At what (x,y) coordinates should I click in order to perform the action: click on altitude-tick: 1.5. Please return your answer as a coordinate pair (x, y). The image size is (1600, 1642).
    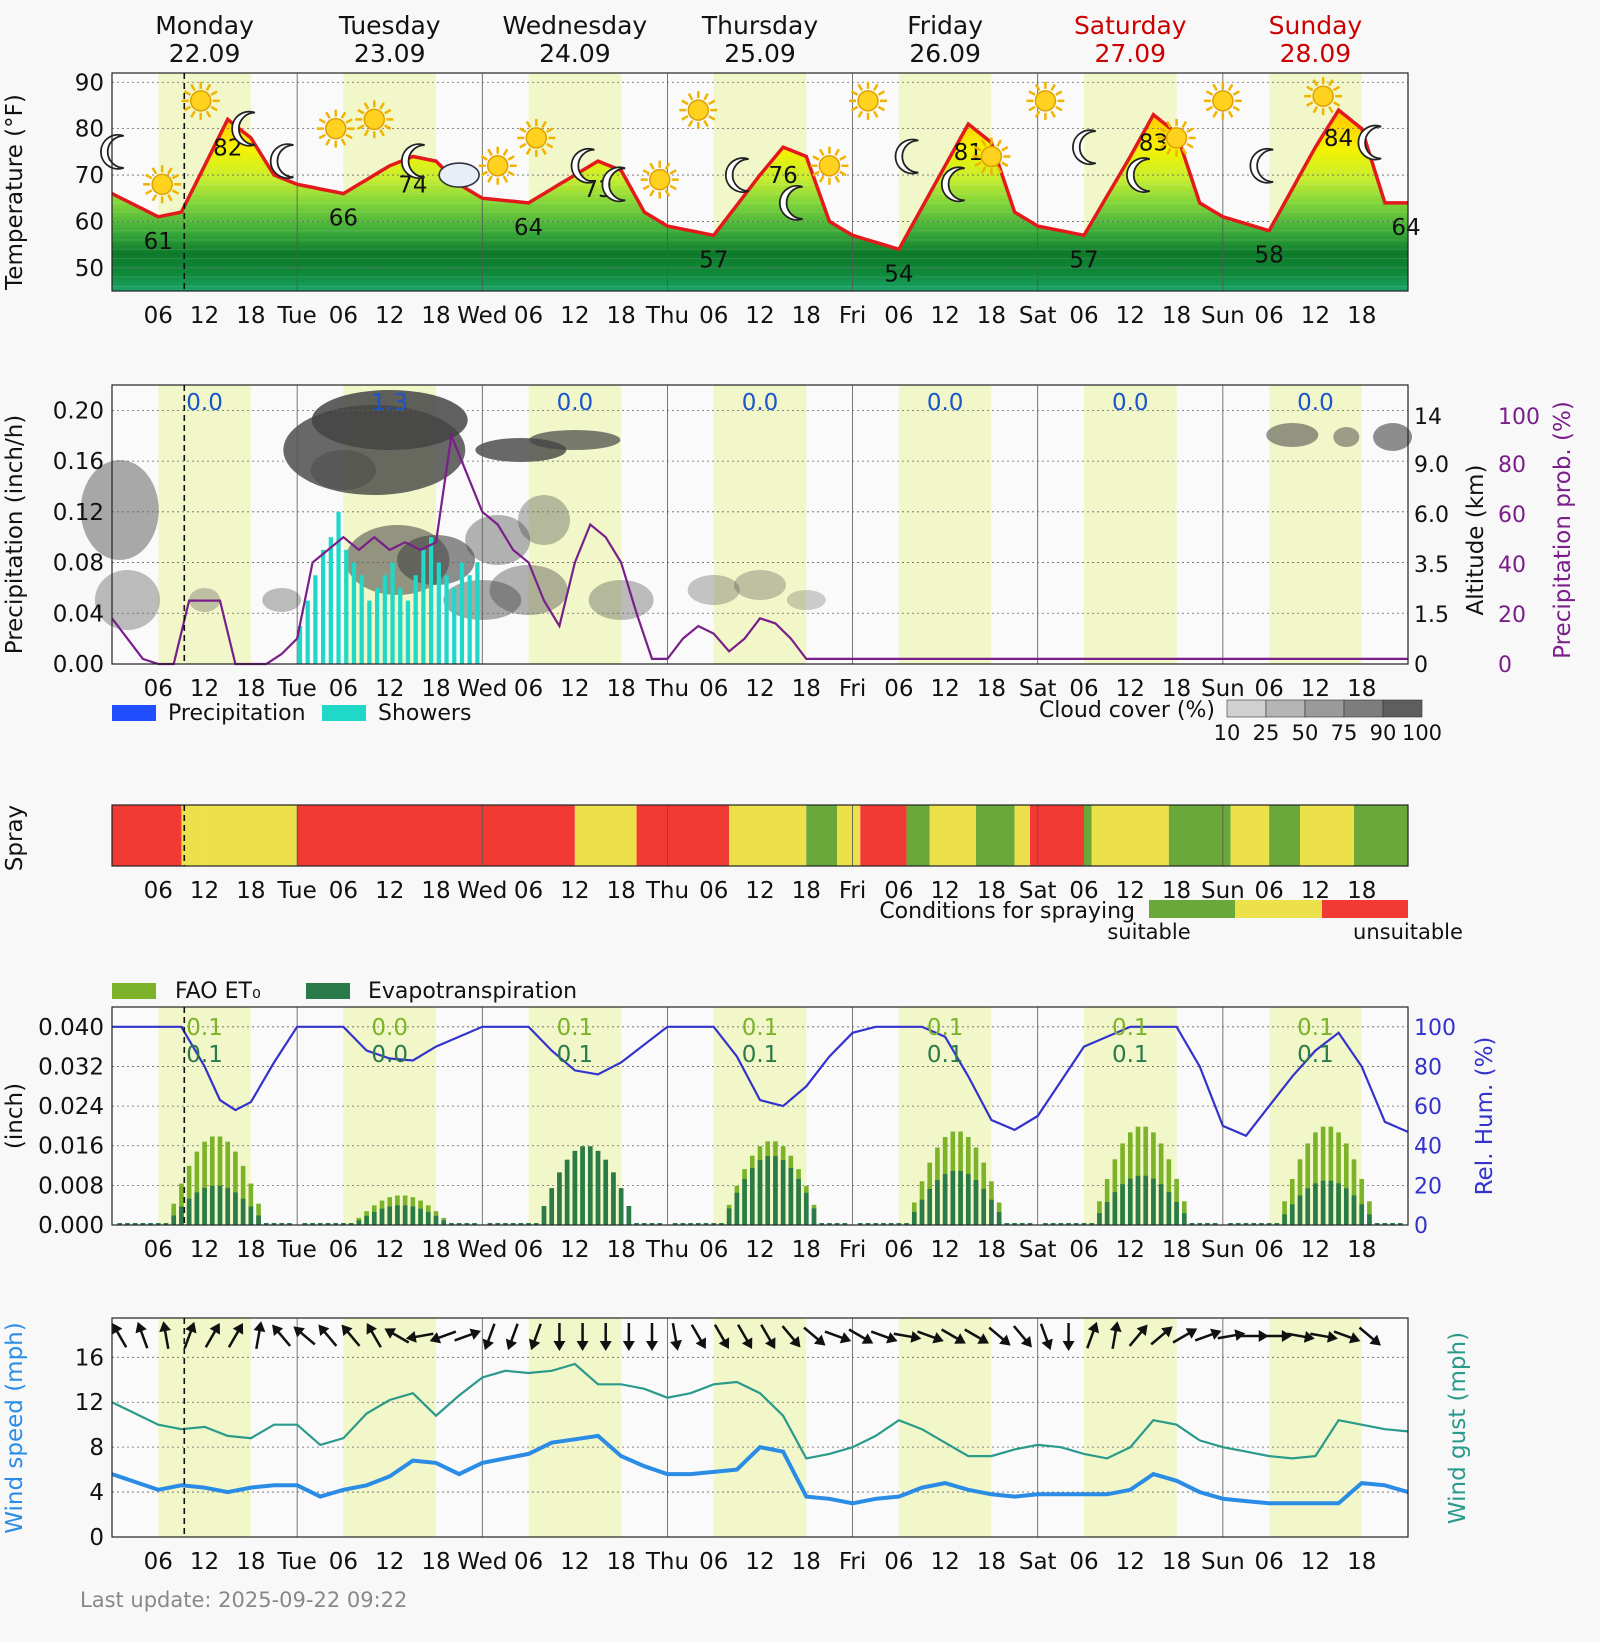
    Looking at the image, I should click on (1431, 615).